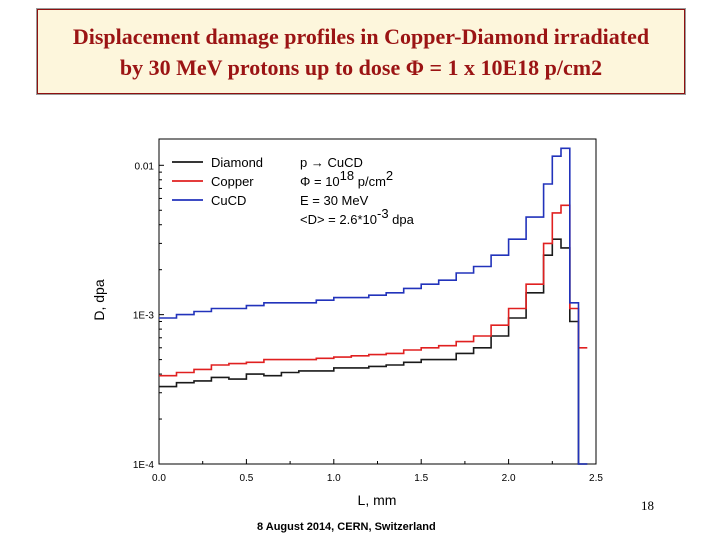 This screenshot has width=720, height=540. What do you see at coordinates (320, 181) in the screenshot?
I see `annotation-line-2: Φ = 10` at bounding box center [320, 181].